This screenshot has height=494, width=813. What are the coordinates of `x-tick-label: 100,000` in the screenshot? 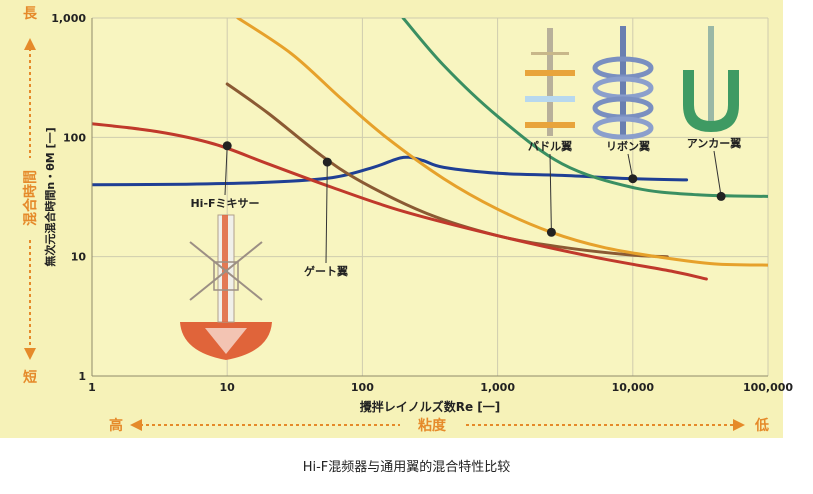 It's located at (768, 387).